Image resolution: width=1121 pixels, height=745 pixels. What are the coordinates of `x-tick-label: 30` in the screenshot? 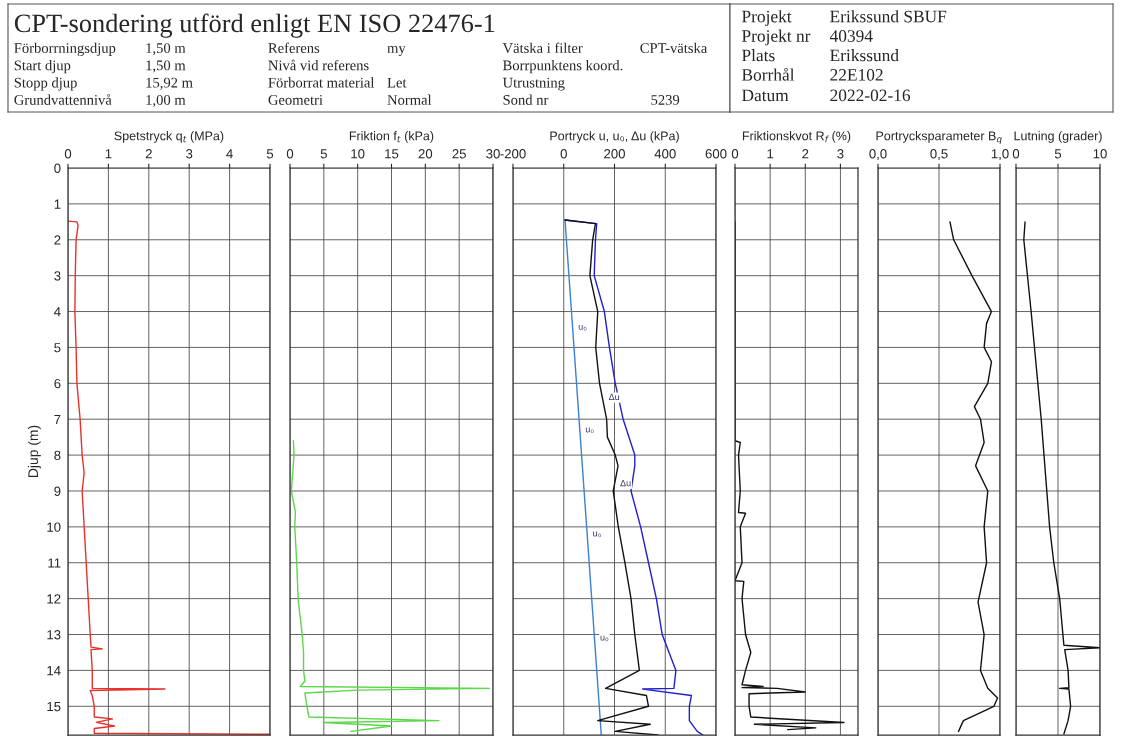 It's located at (493, 154).